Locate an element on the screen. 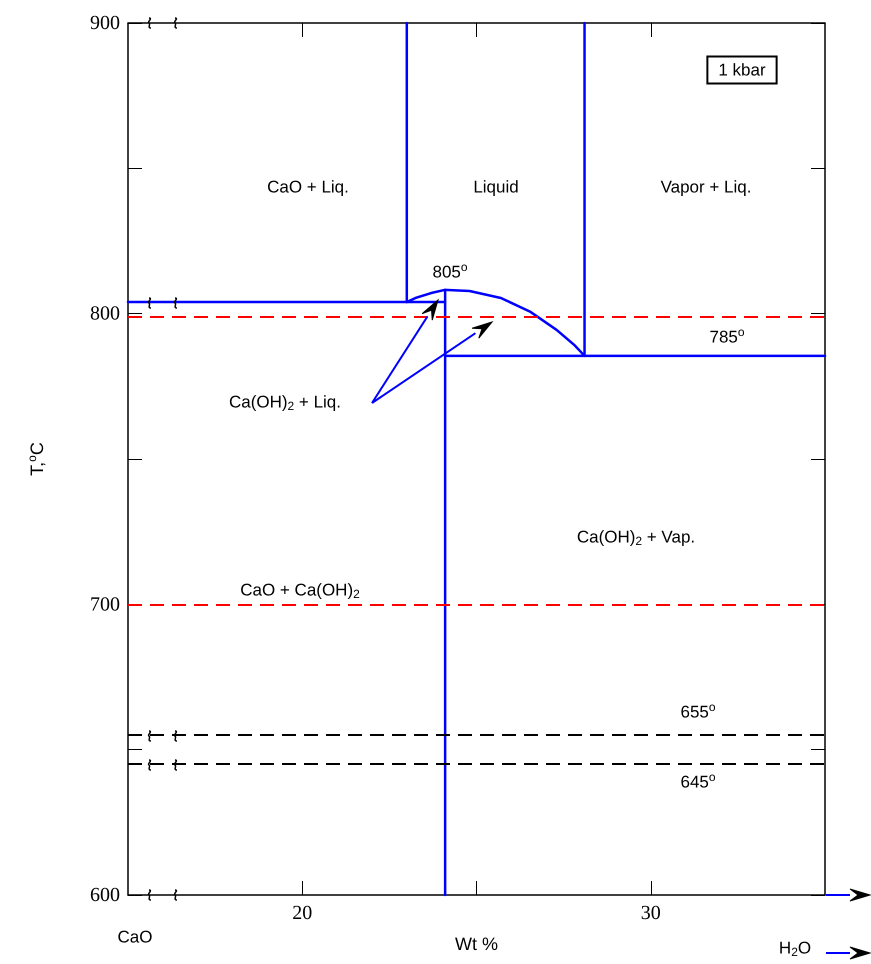  y-tick-label: 700 is located at coordinates (105, 604).